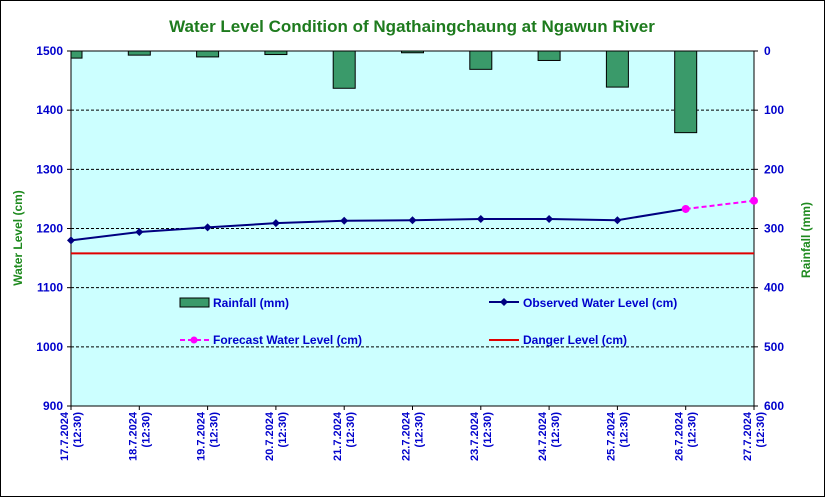 Image resolution: width=825 pixels, height=497 pixels. Describe the element at coordinates (767, 51) in the screenshot. I see `right-tick-label: 0` at that location.